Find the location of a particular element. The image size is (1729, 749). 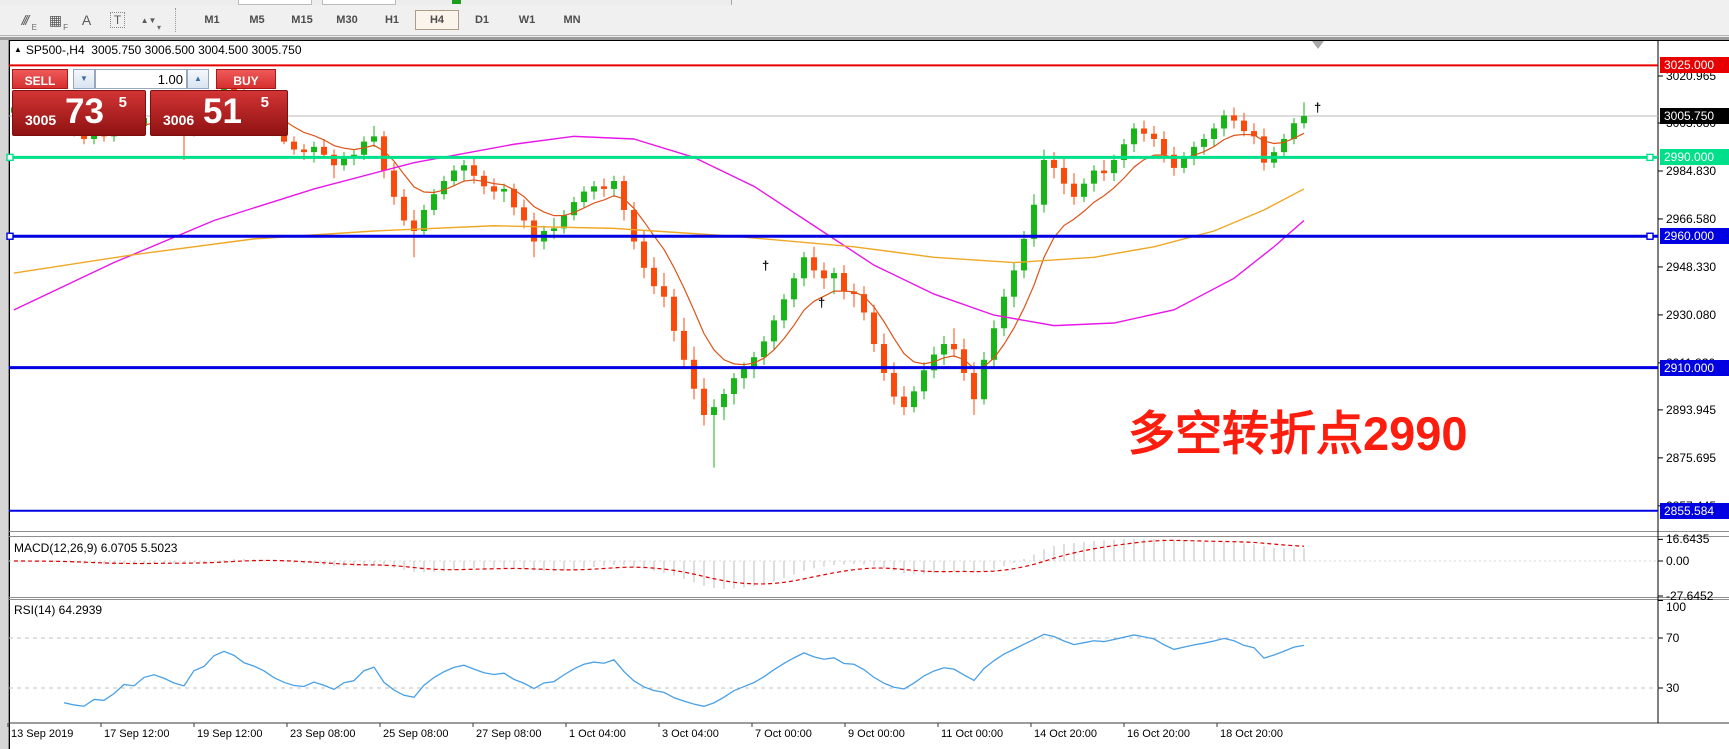

time-axis-label: 11 Oct 00:00 is located at coordinates (972, 734).